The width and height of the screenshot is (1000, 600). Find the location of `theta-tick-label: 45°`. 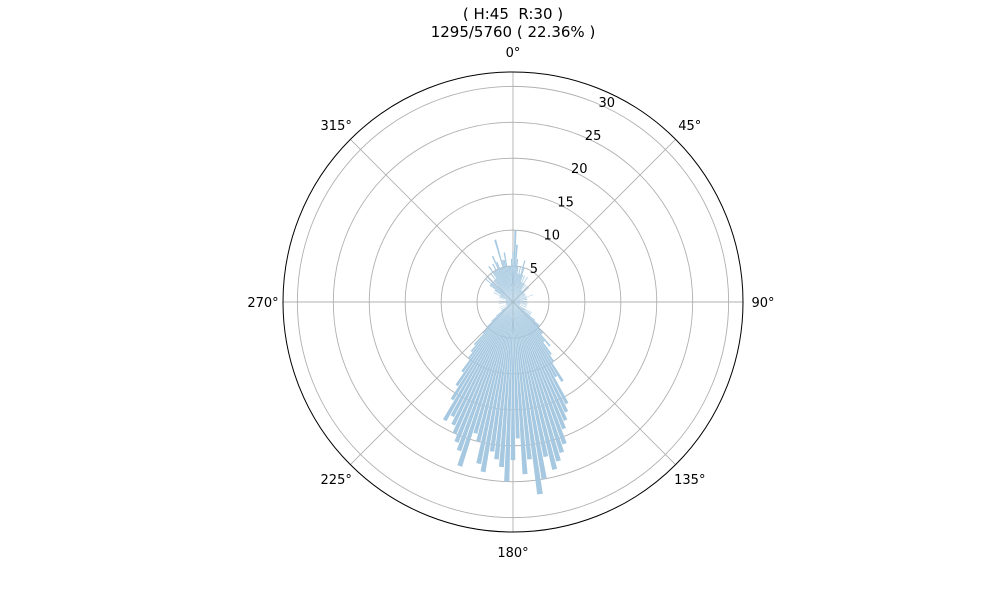

theta-tick-label: 45° is located at coordinates (689, 126).